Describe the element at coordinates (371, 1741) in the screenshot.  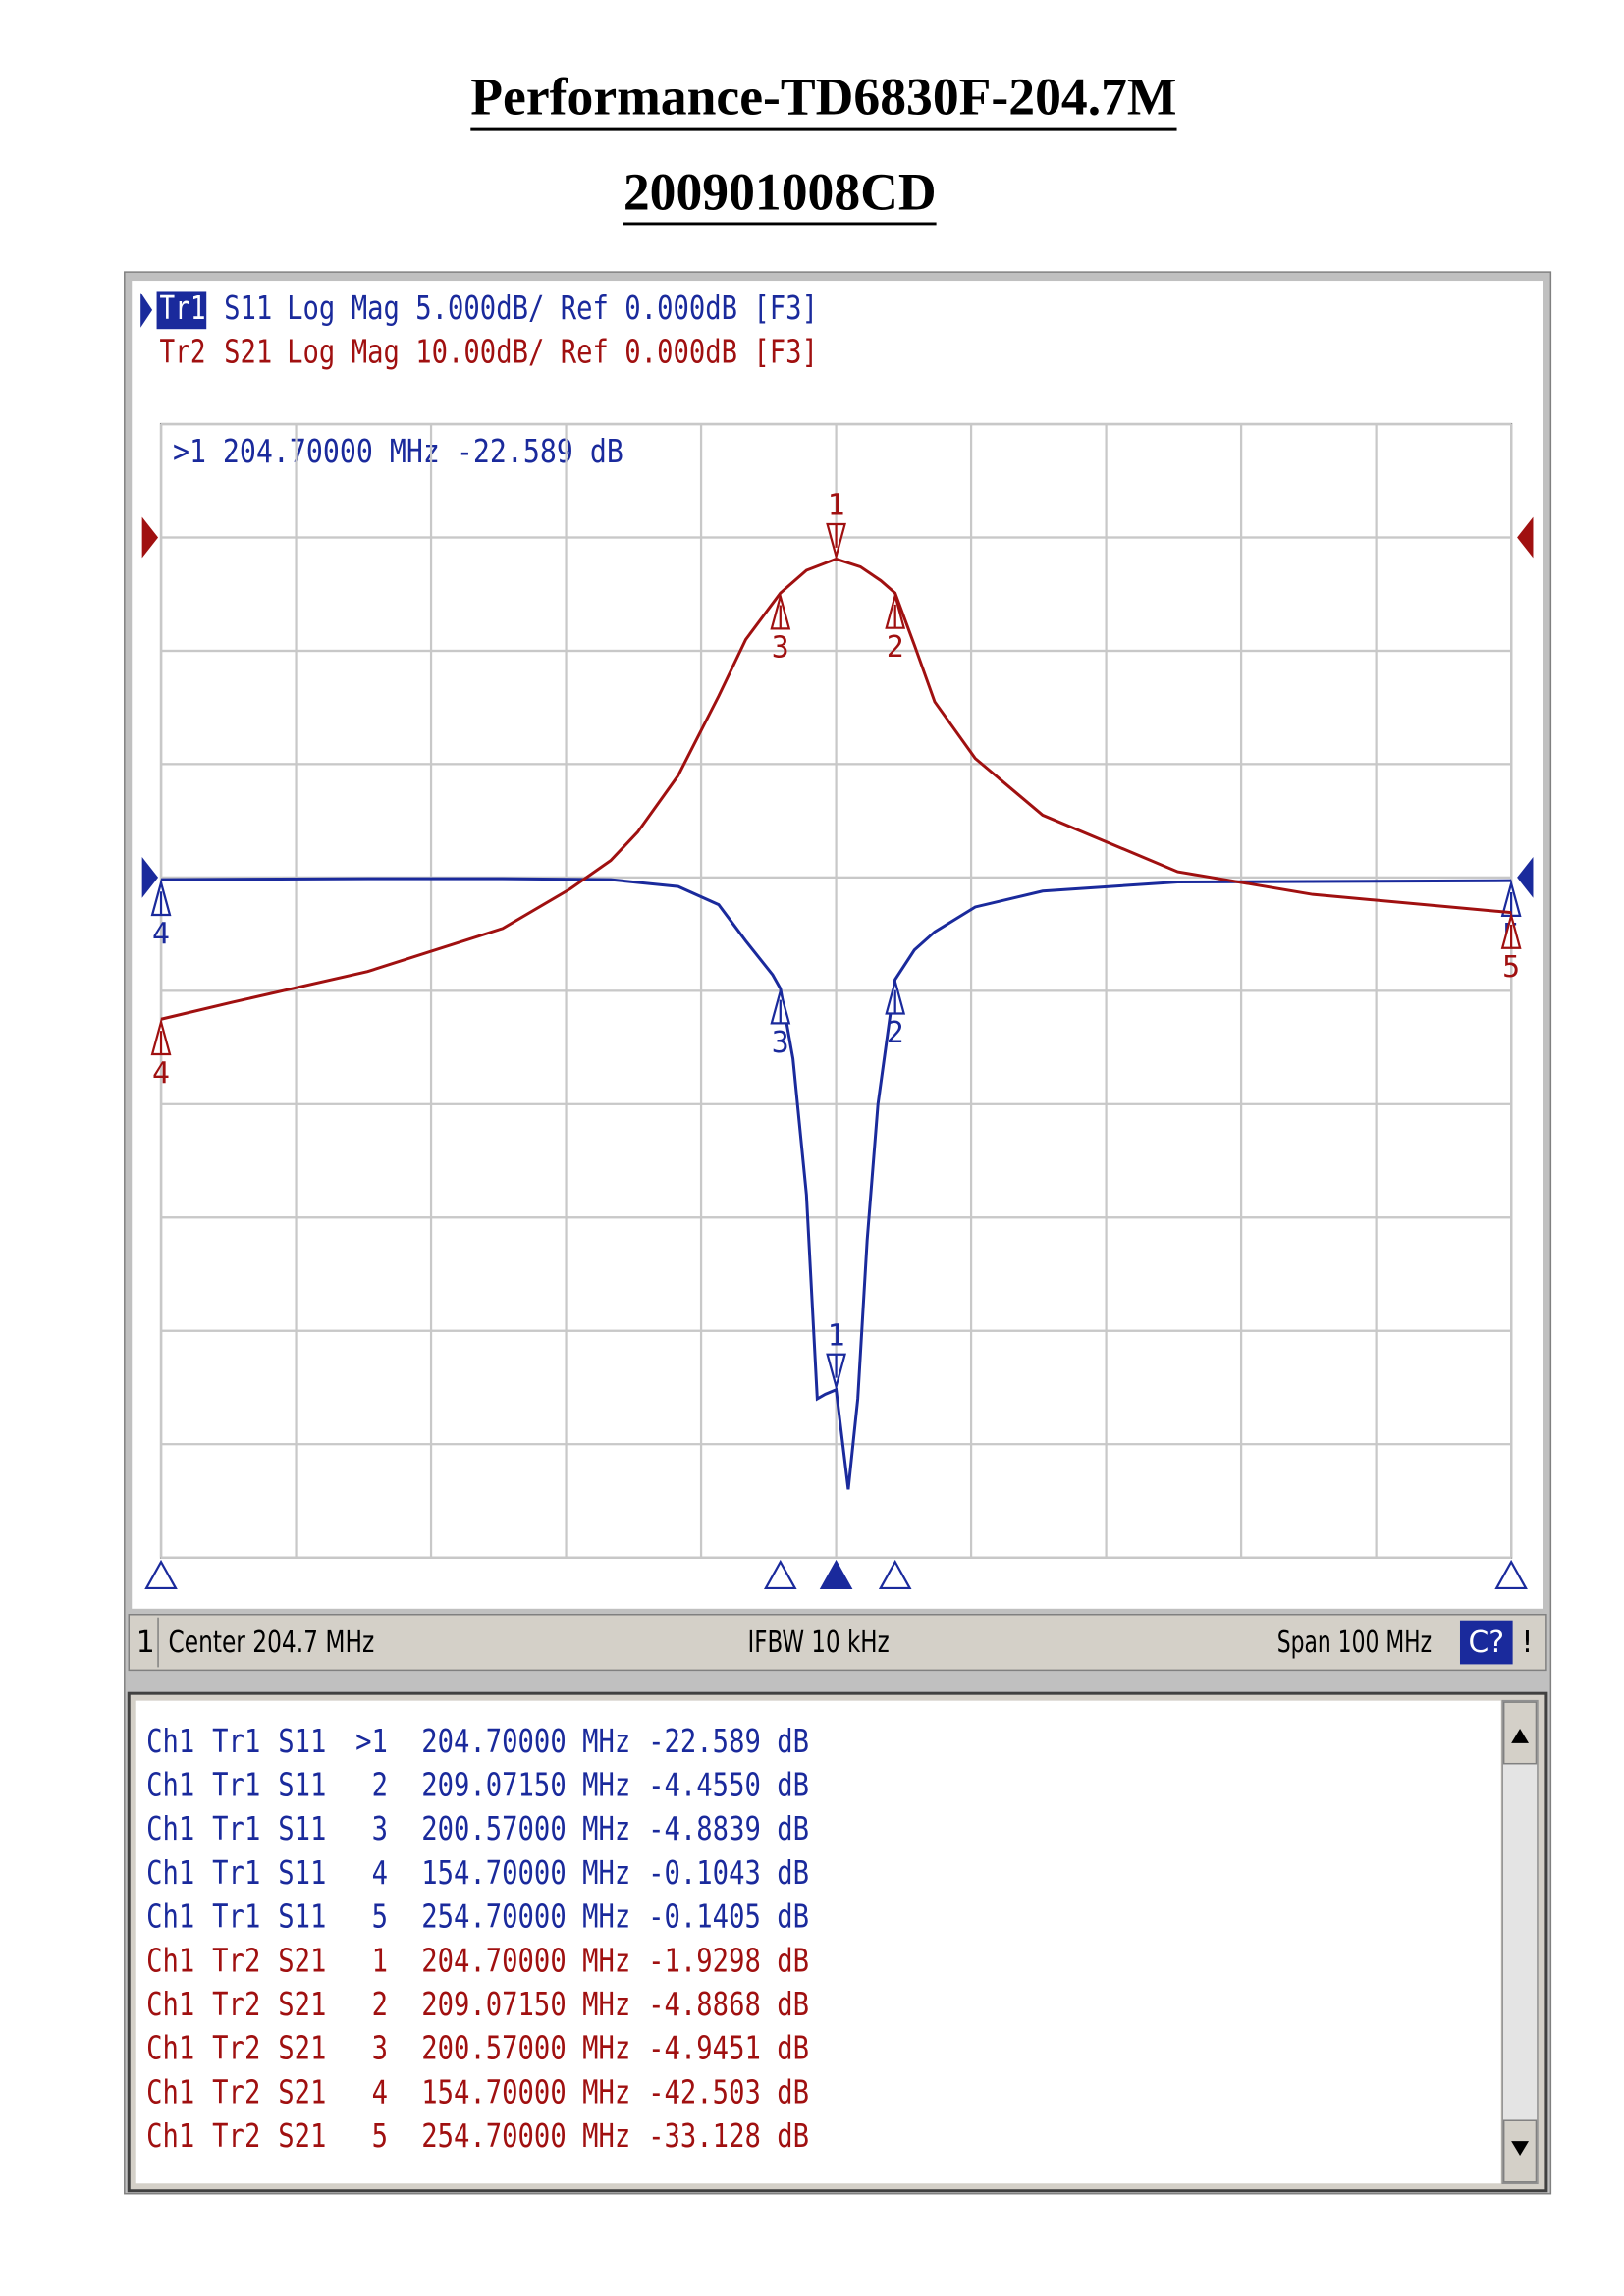
I see `marker-table-cell: >1` at that location.